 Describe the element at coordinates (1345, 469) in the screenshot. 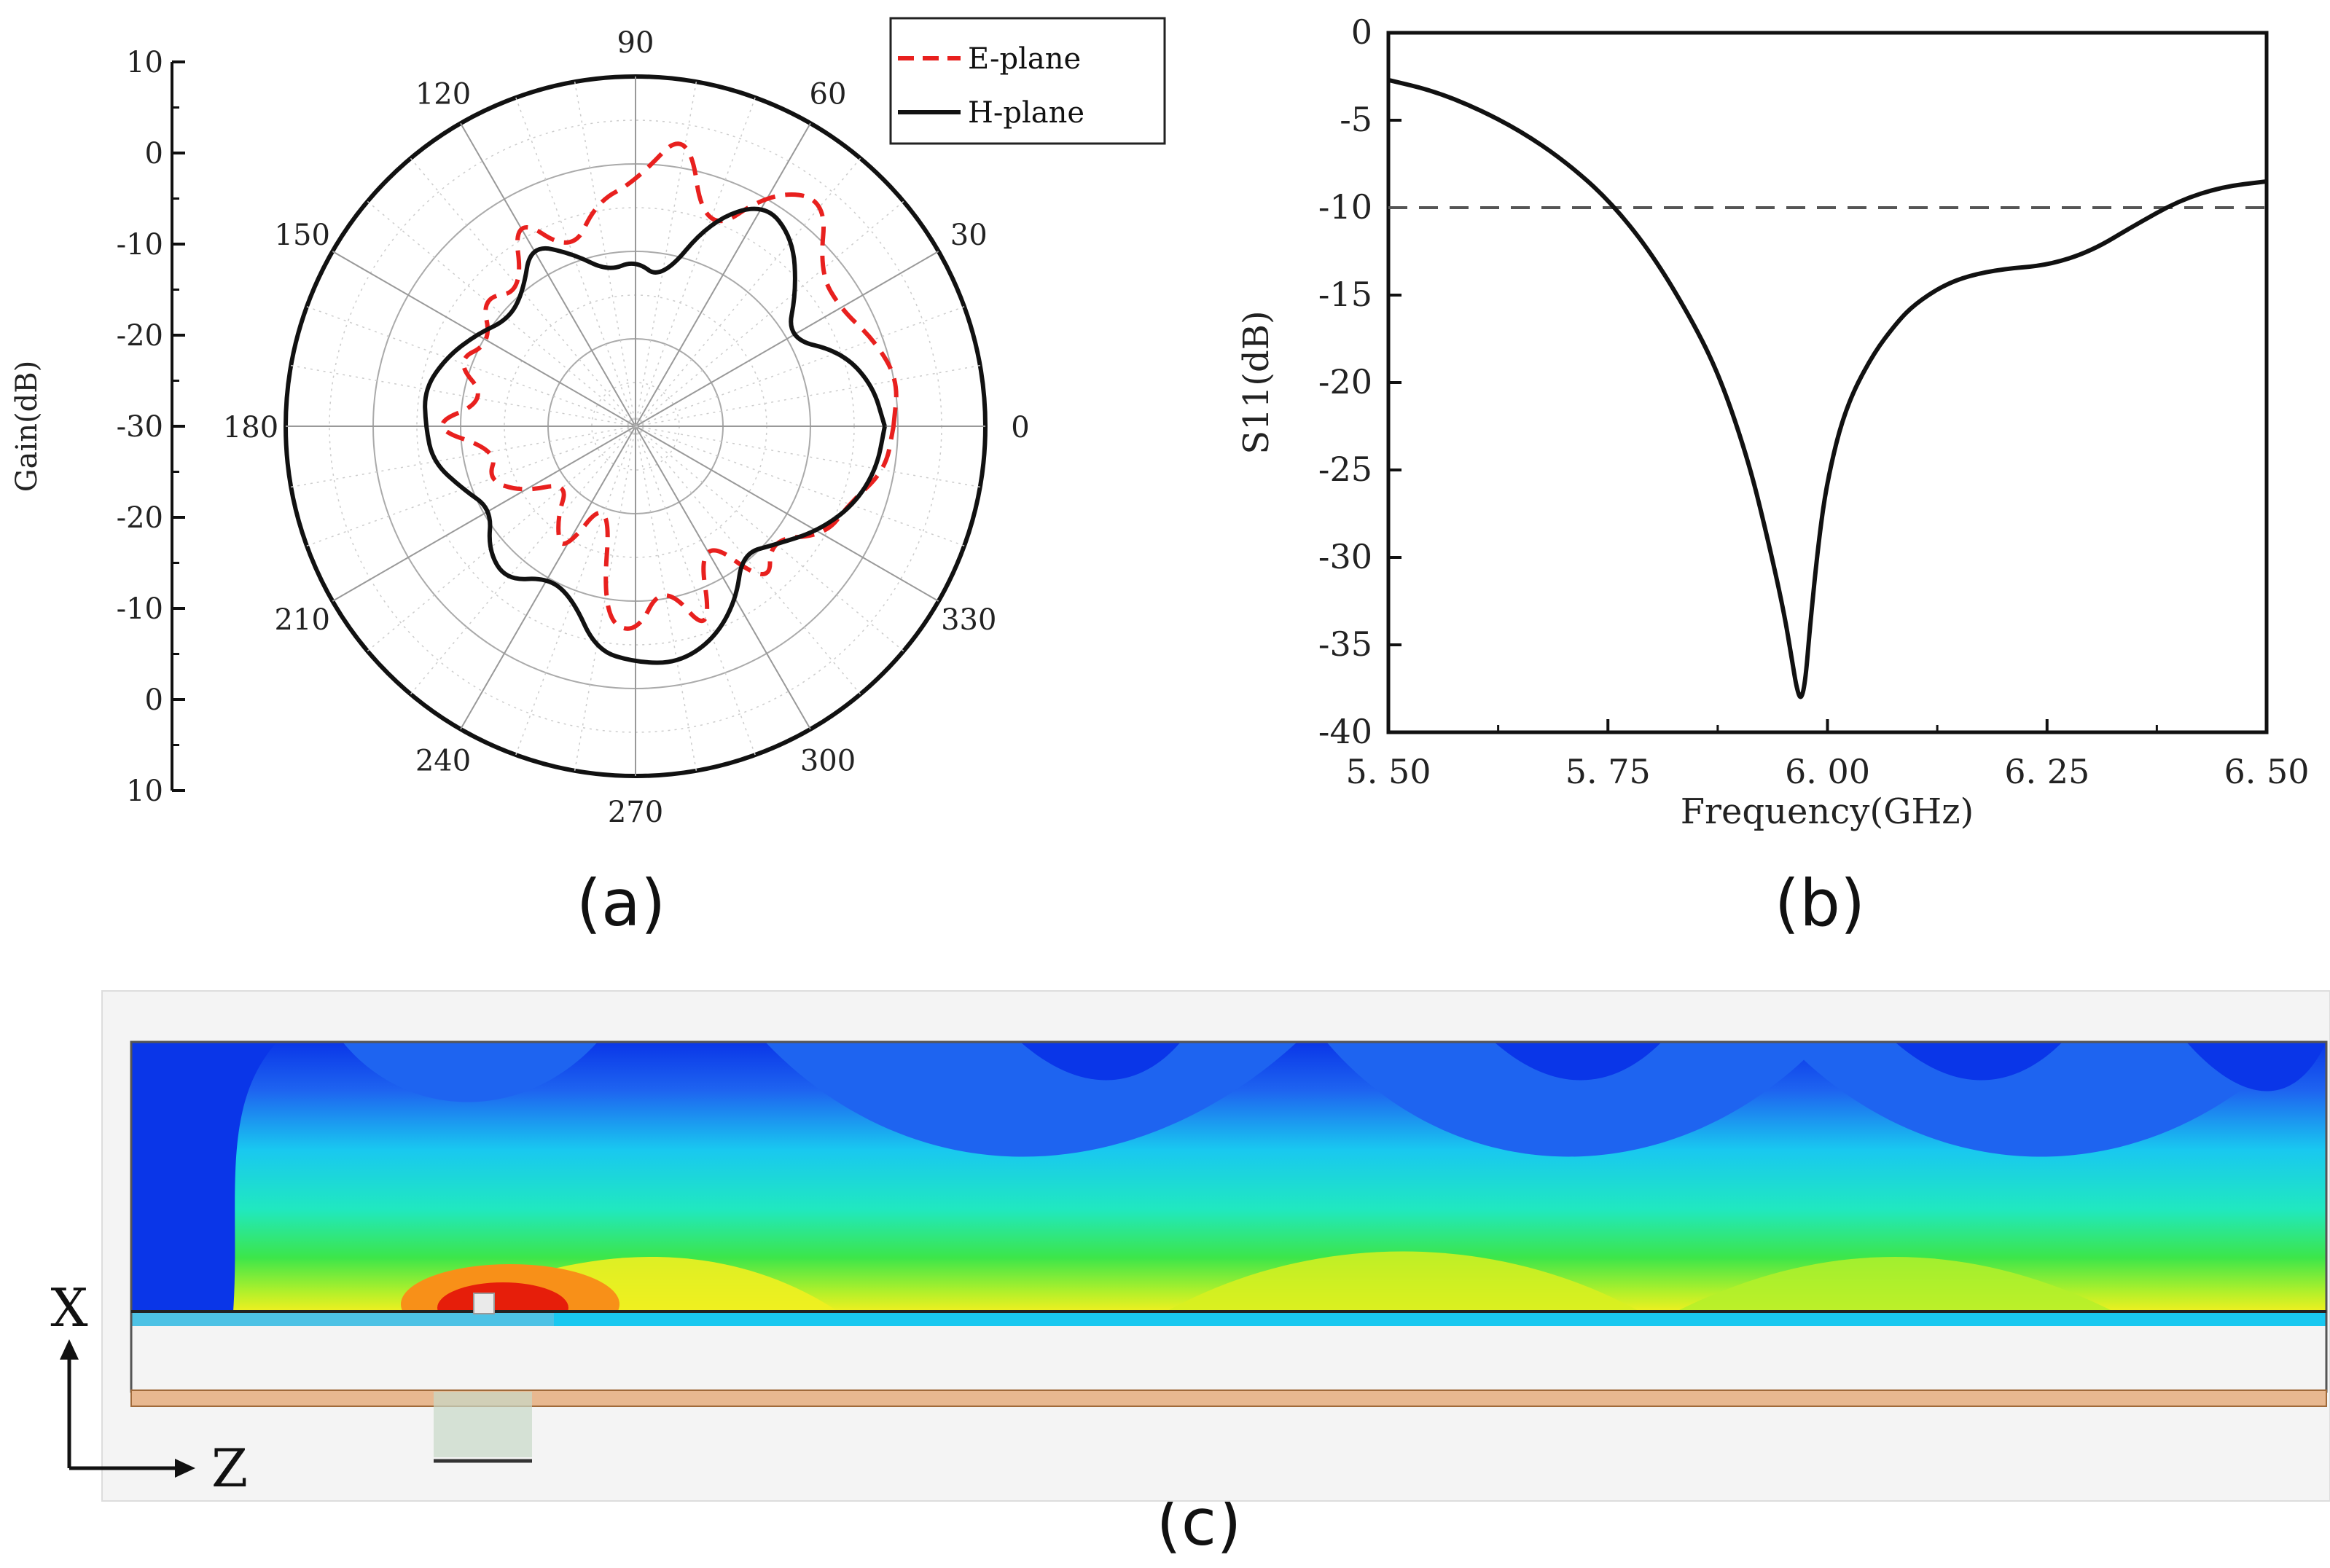

I see `s11-y-tick-label: -25` at that location.